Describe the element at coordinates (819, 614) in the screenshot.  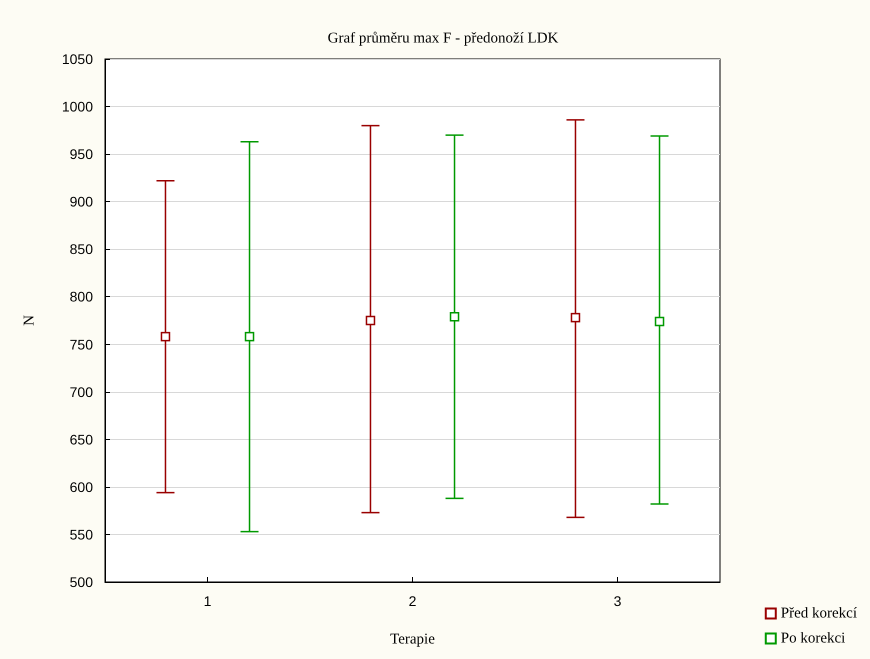
I see `legend-label: Před korekcí` at that location.